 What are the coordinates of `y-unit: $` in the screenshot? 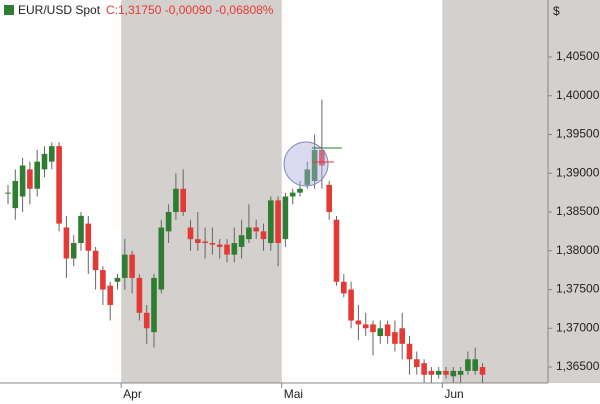 It's located at (556, 11).